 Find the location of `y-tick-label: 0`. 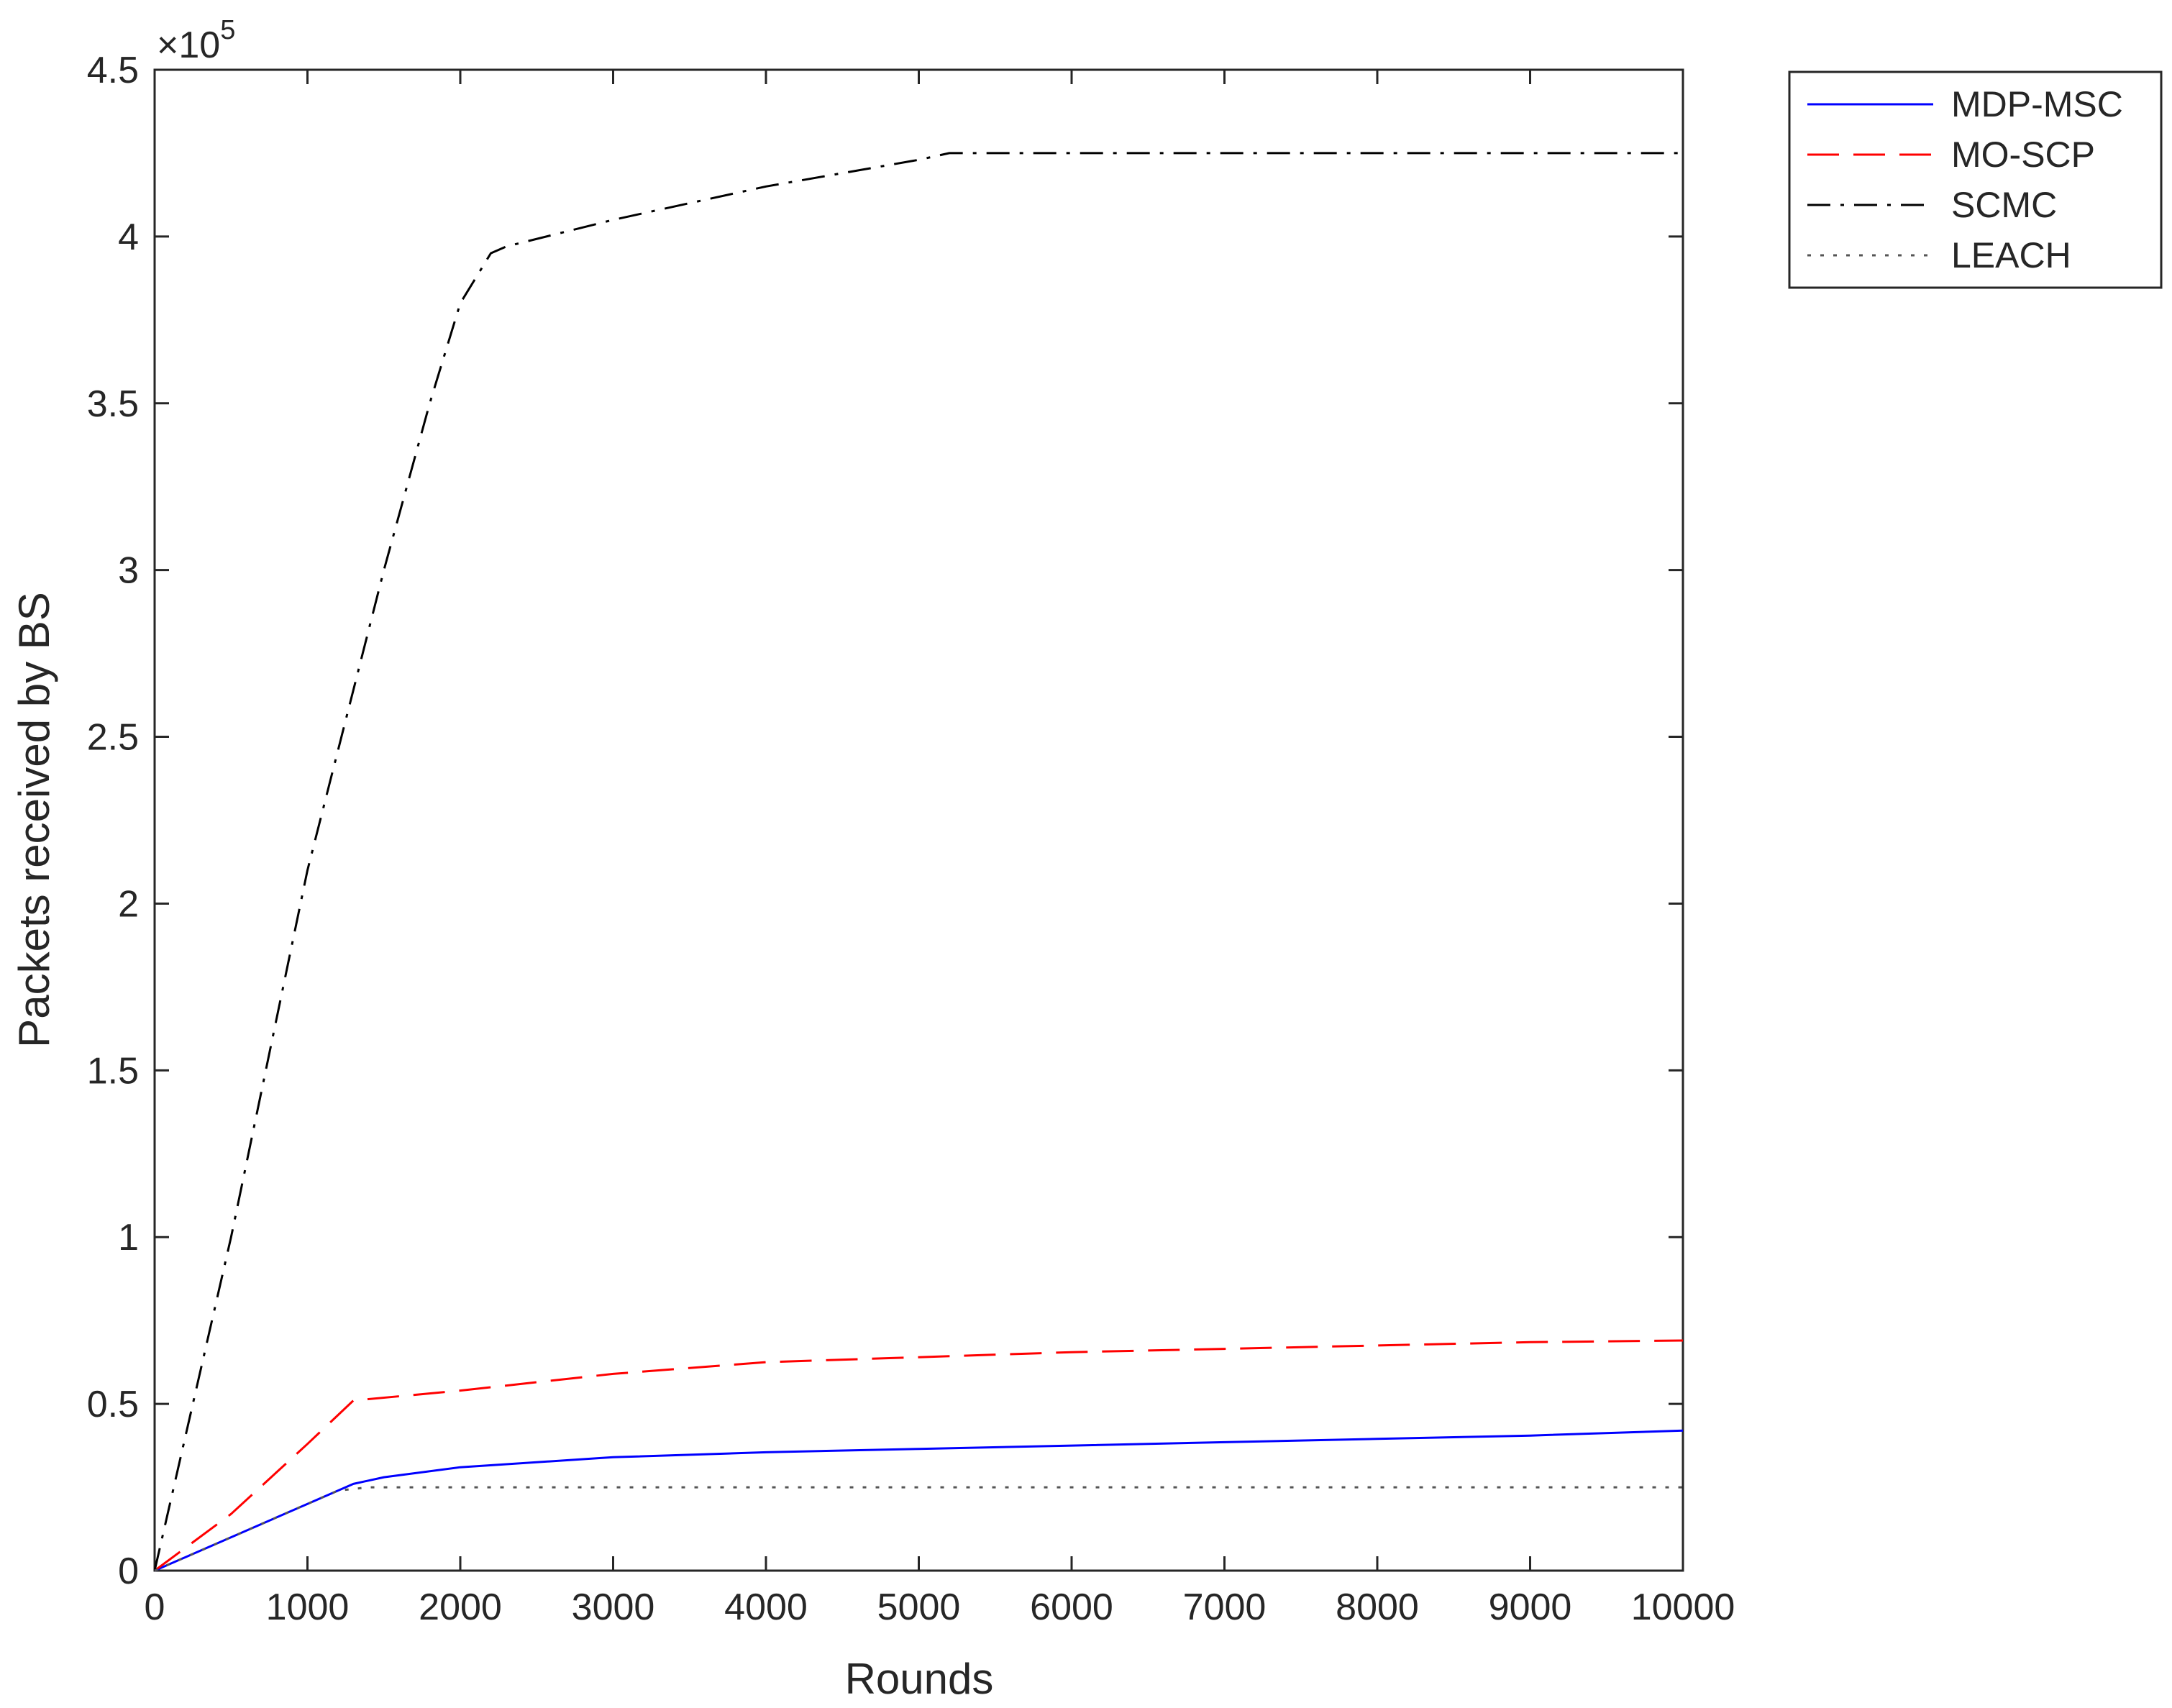

y-tick-label: 0 is located at coordinates (128, 1571).